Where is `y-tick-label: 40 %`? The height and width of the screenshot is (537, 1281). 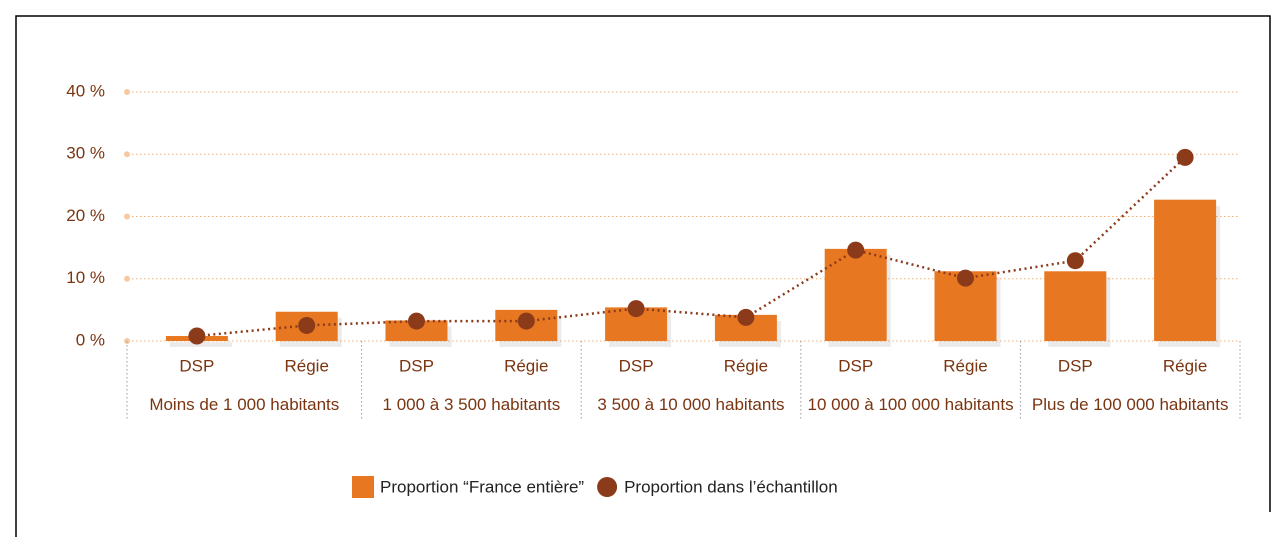 y-tick-label: 40 % is located at coordinates (85, 90).